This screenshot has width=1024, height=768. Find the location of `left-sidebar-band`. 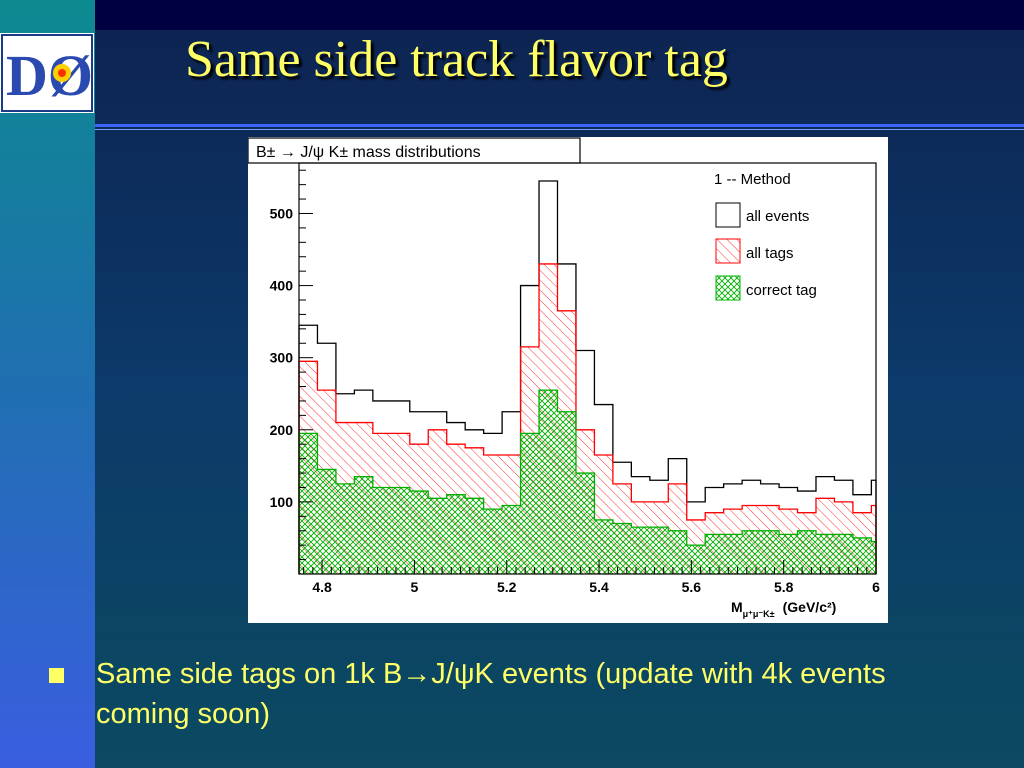

left-sidebar-band is located at coordinates (47, 384).